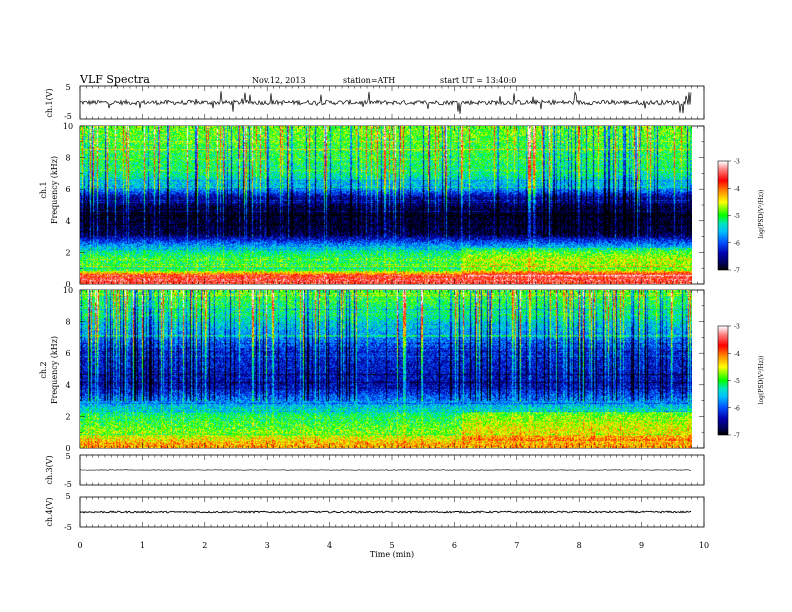 This screenshot has width=792, height=612. What do you see at coordinates (329, 545) in the screenshot?
I see `time-tick-label: 4` at bounding box center [329, 545].